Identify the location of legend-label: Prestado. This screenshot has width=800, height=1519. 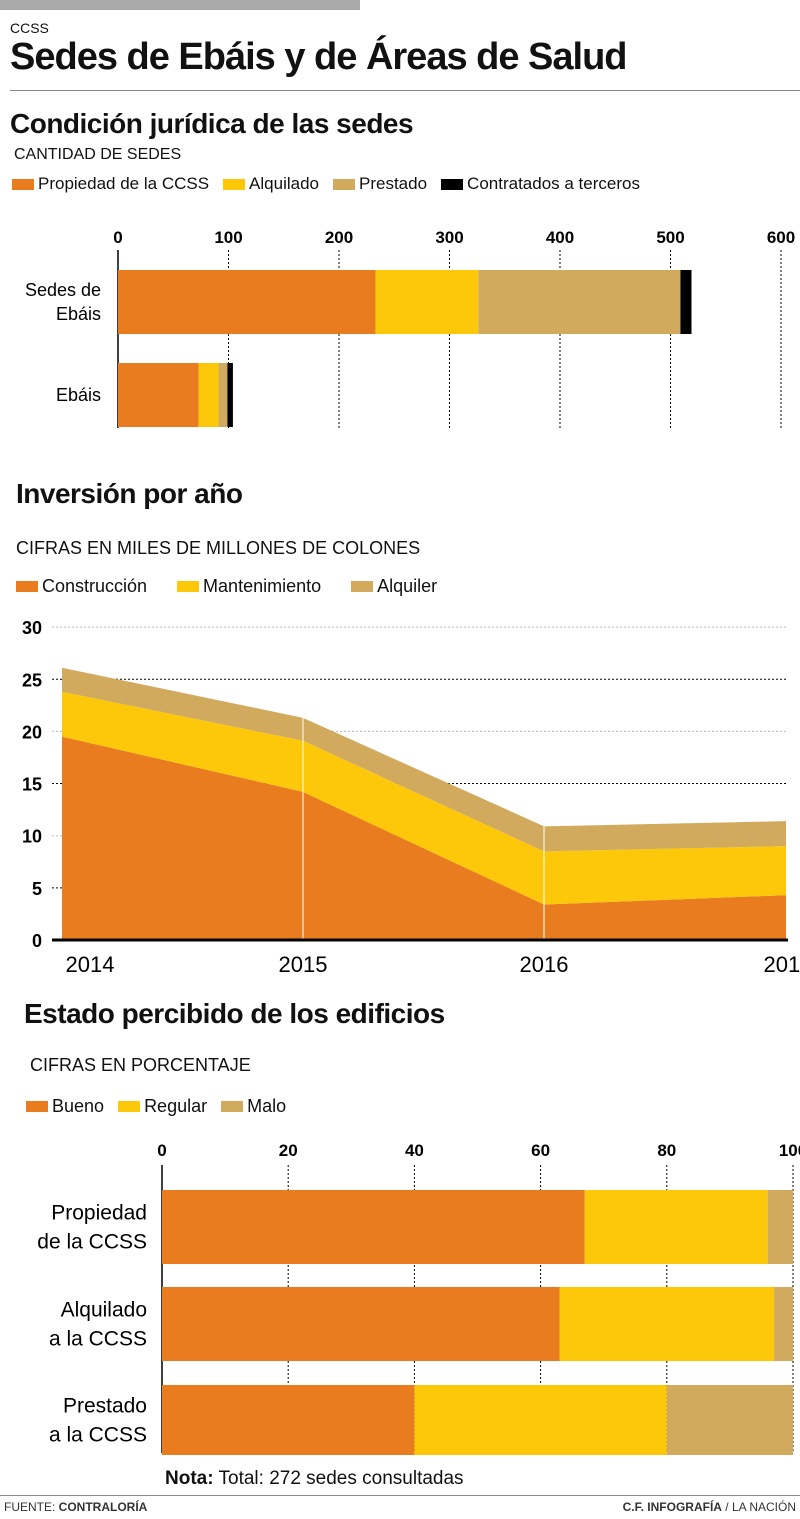
(393, 183).